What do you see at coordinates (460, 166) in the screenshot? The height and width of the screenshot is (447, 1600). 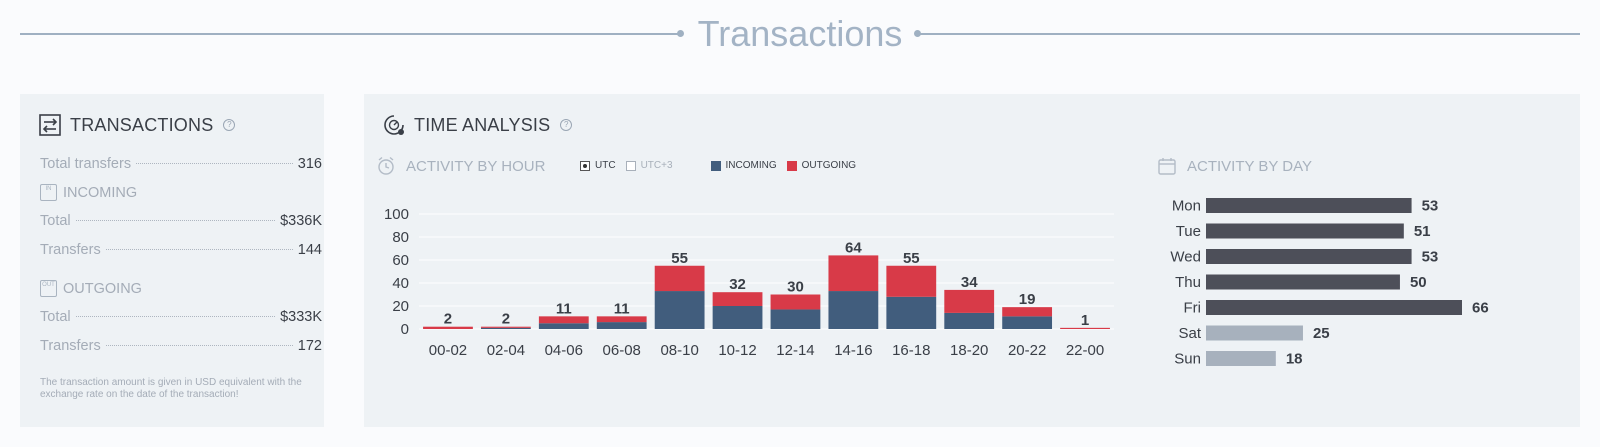 I see `activity-by-hour-header: ACTIVITY BY HOUR` at bounding box center [460, 166].